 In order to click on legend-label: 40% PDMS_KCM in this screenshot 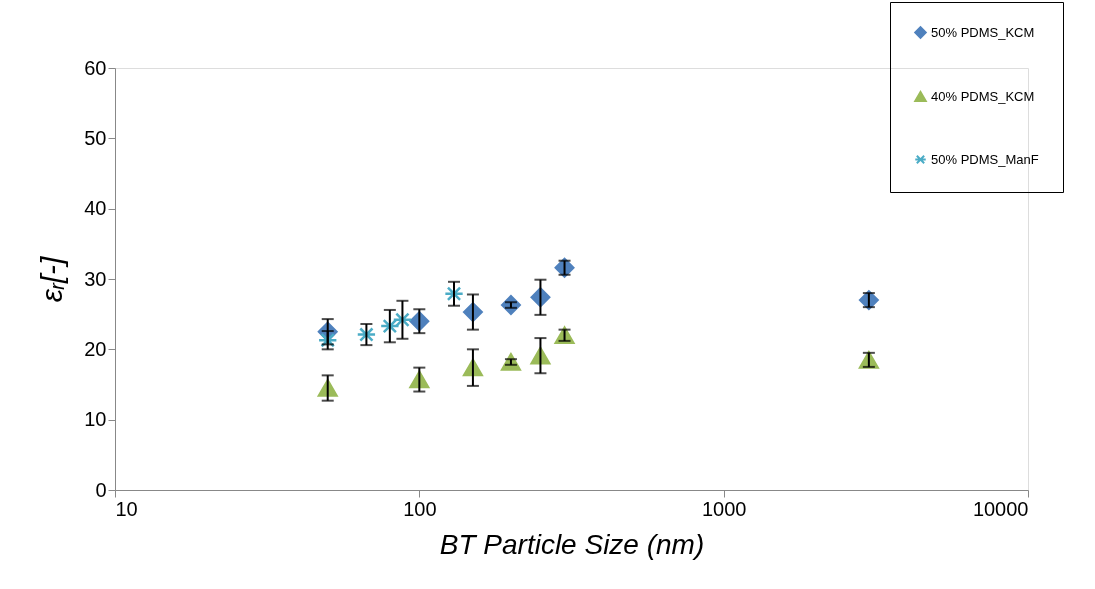, I will do `click(983, 96)`.